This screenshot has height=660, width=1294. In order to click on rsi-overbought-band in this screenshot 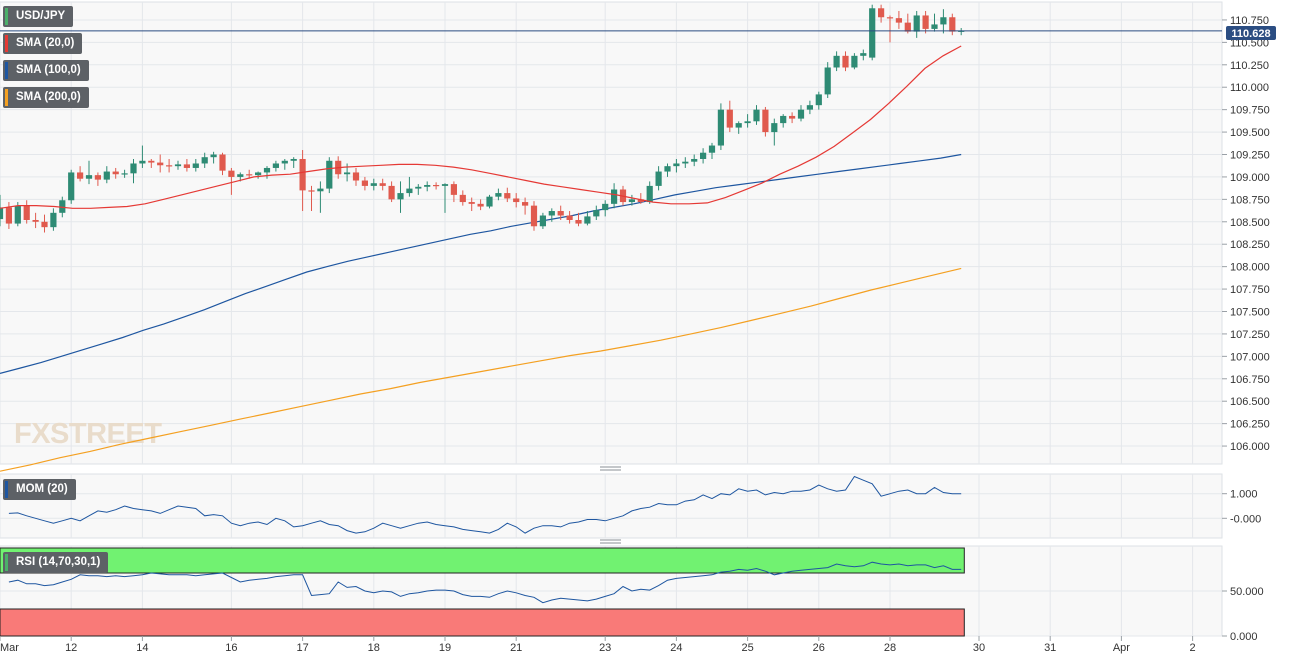, I will do `click(482, 560)`.